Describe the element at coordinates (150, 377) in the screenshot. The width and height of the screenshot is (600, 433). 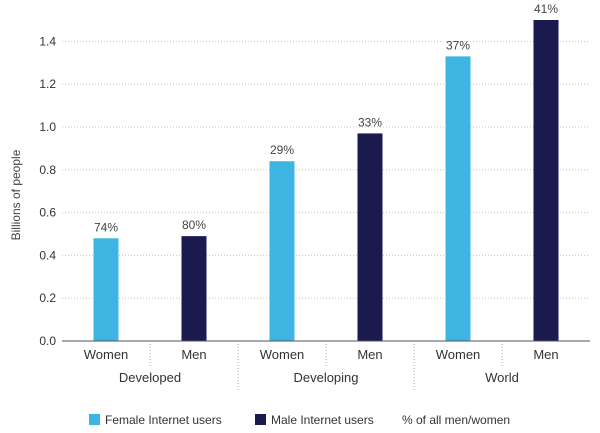
I see `x-group-label: Developed` at that location.